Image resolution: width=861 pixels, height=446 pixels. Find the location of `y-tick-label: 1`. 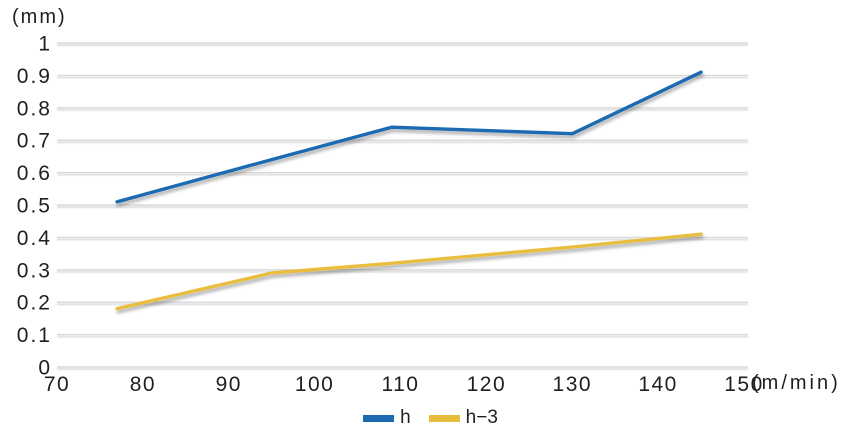

y-tick-label: 1 is located at coordinates (45, 44).